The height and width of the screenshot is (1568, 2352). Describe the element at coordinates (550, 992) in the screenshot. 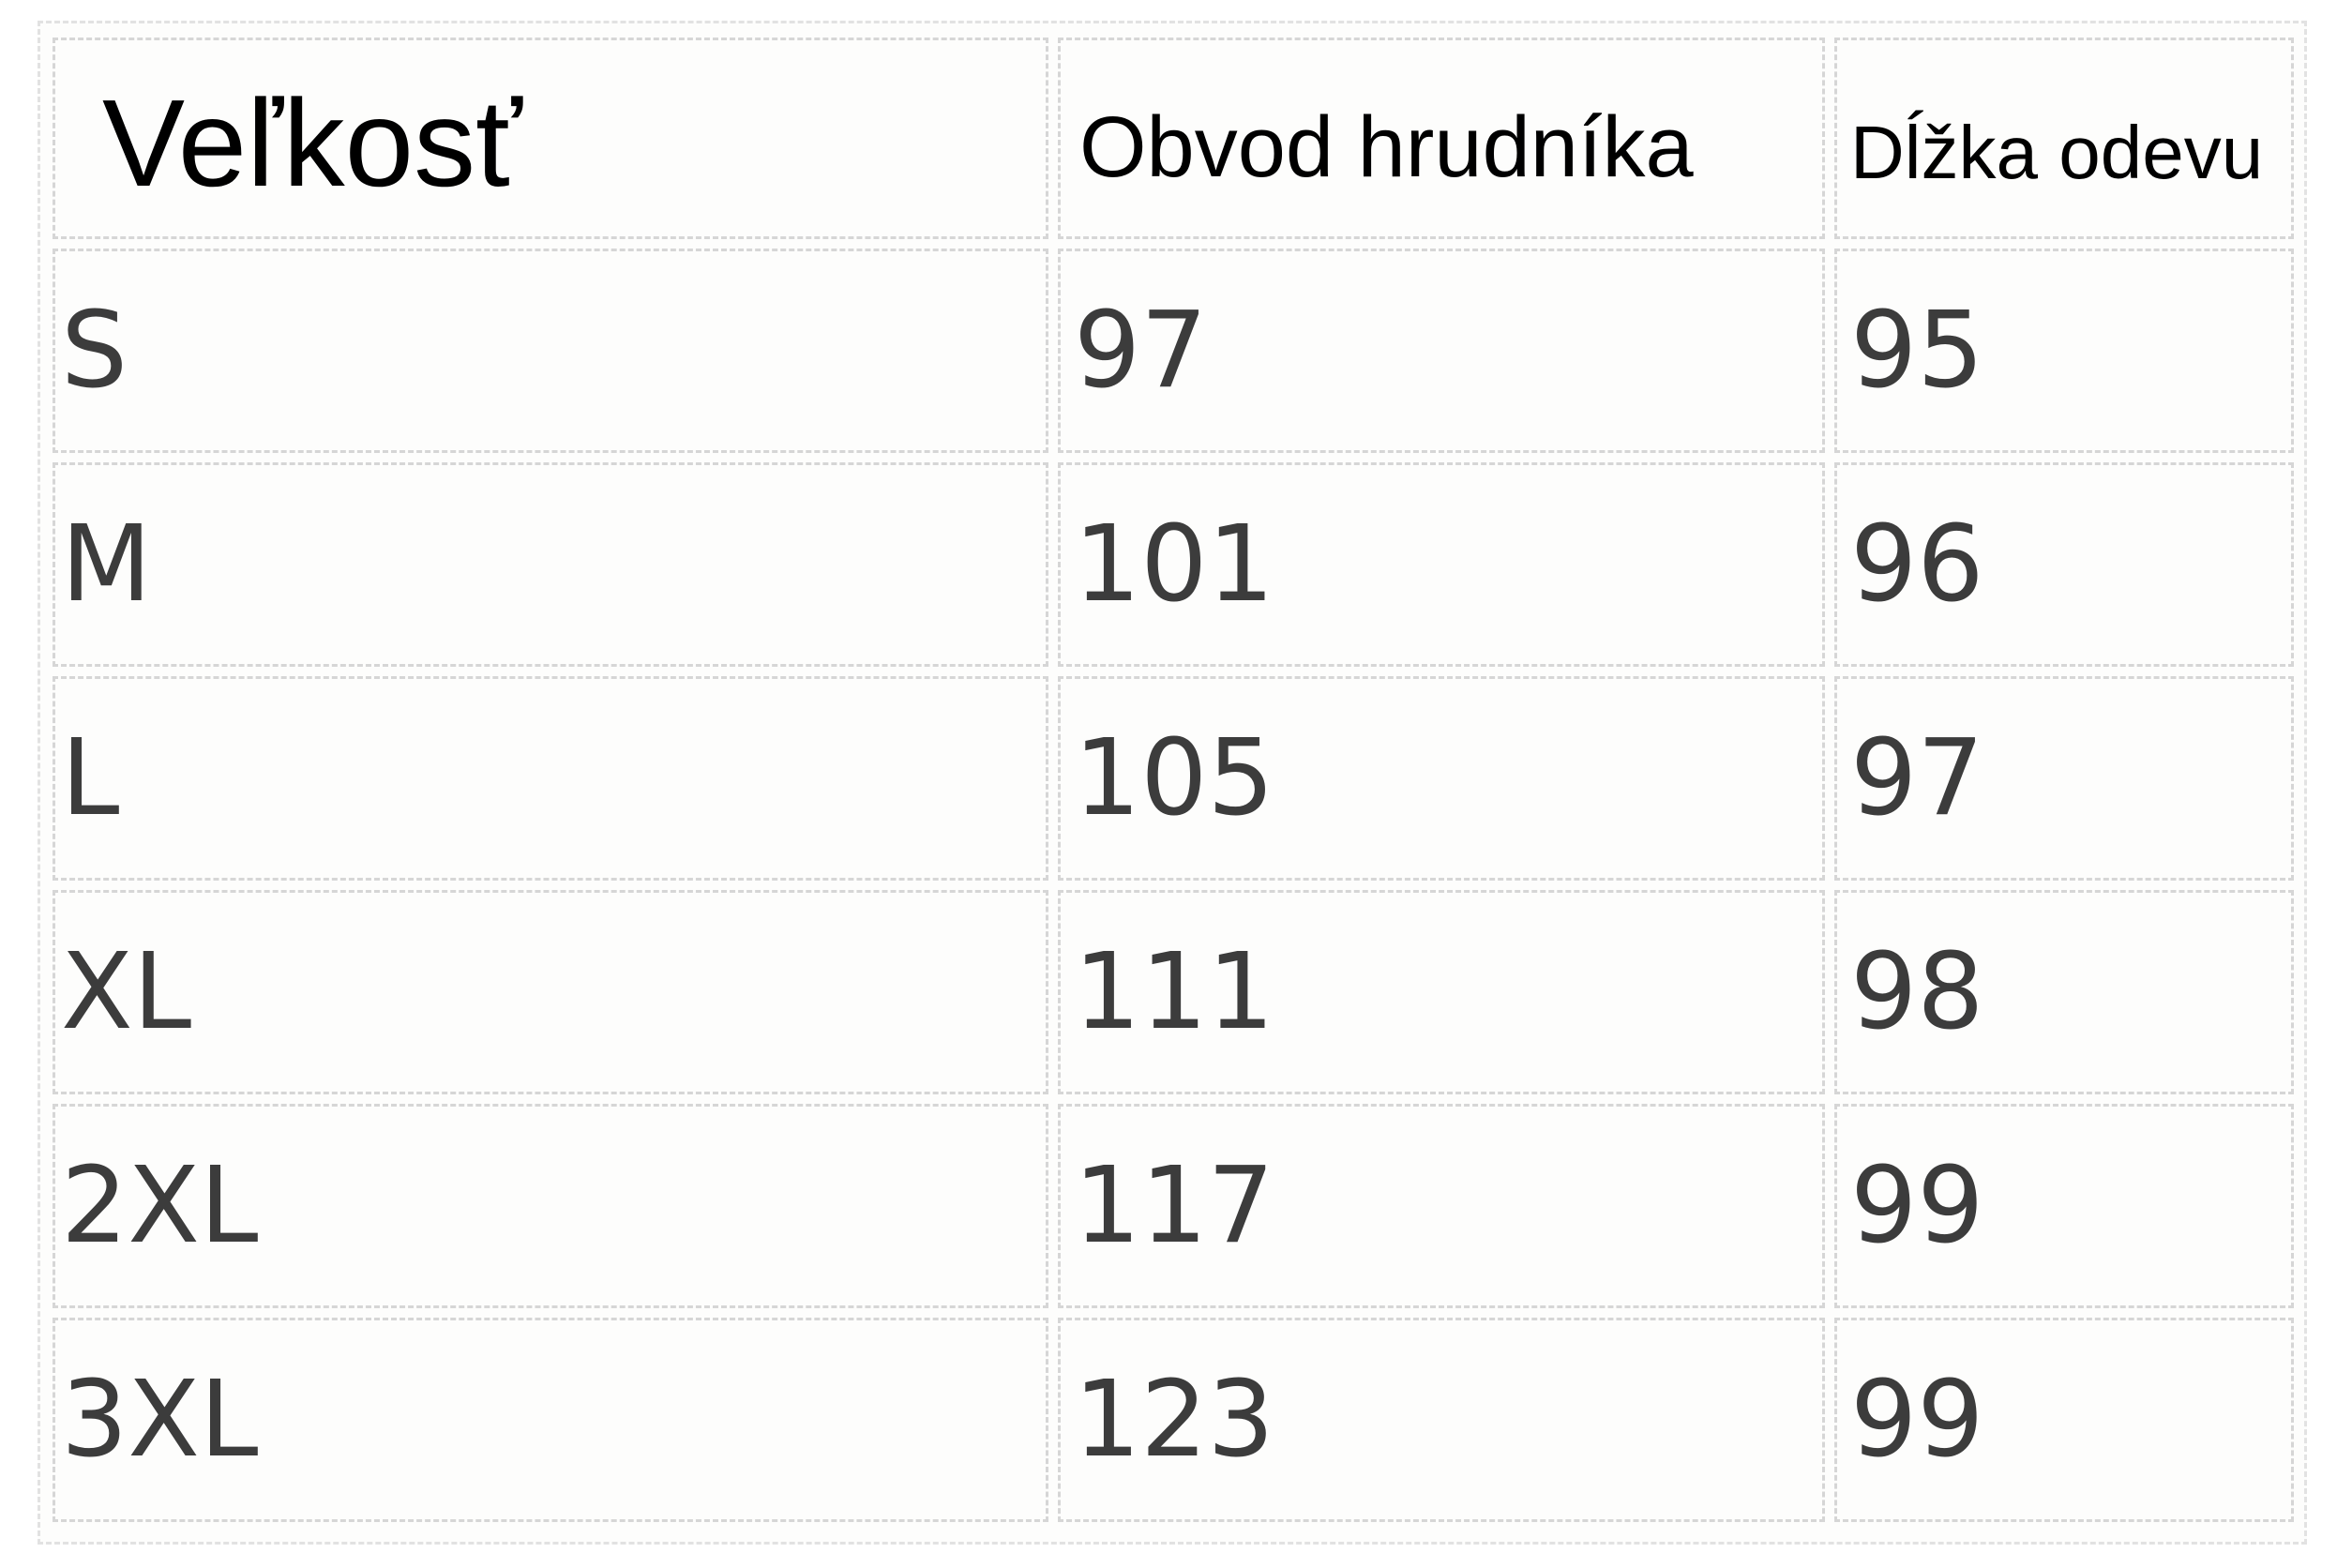

I see `size-cell: XL` at that location.